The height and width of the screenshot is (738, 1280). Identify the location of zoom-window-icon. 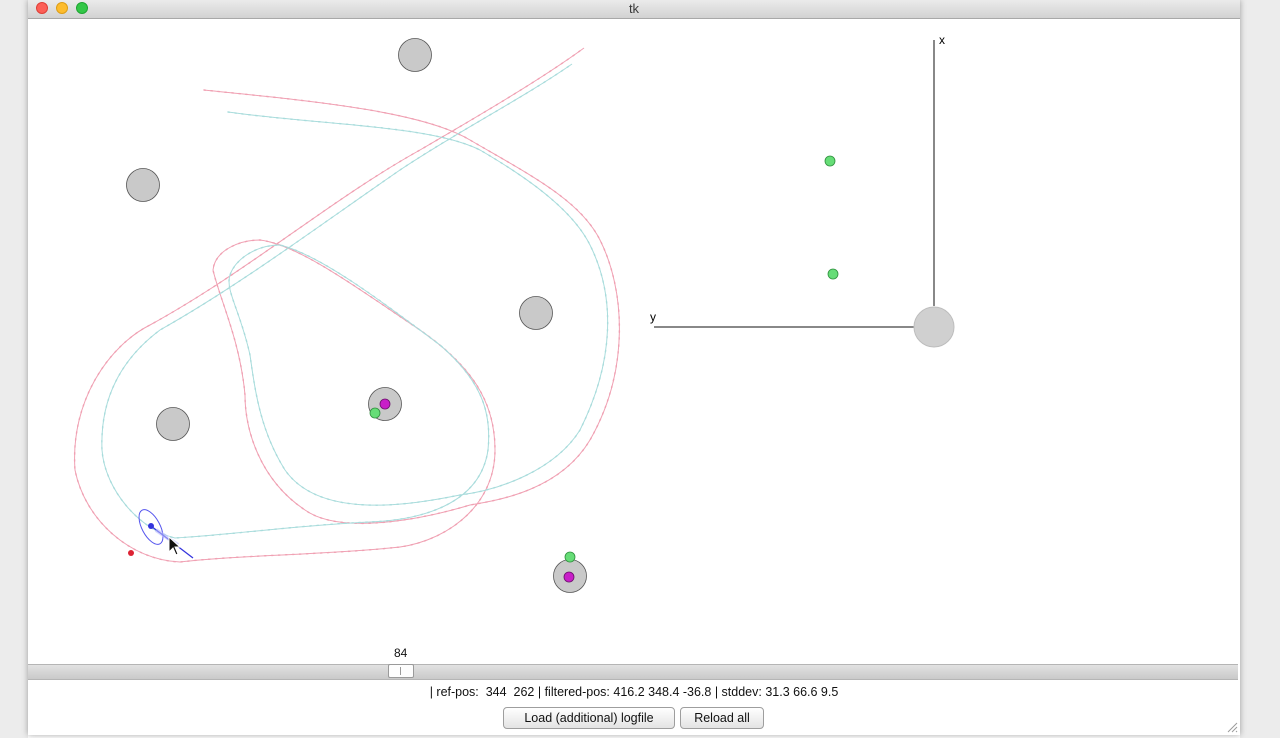
(82, 8).